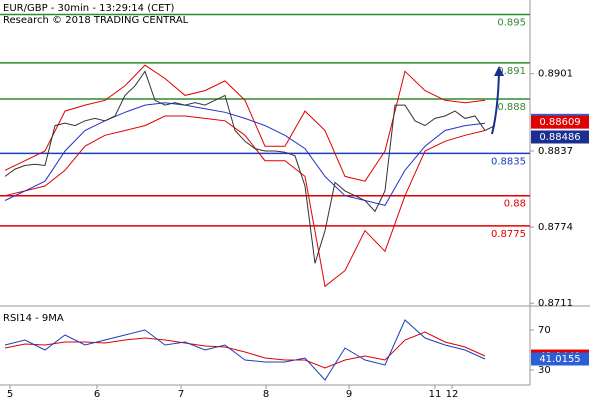 This screenshot has height=400, width=590. I want to click on x-tick-label: 8, so click(266, 394).